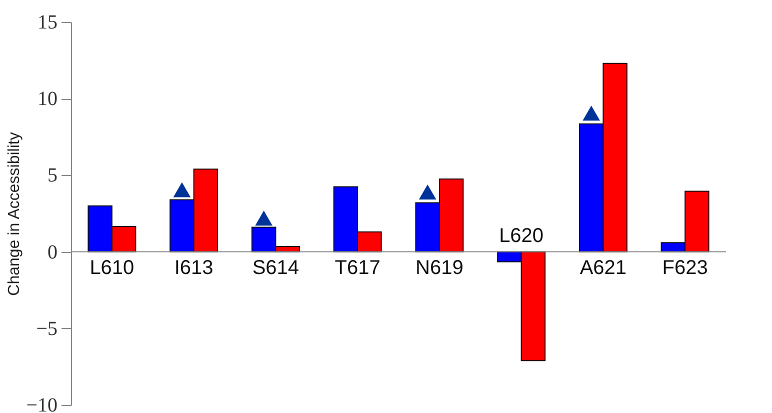 This screenshot has height=413, width=772. I want to click on y-tick-label: 5, so click(53, 175).